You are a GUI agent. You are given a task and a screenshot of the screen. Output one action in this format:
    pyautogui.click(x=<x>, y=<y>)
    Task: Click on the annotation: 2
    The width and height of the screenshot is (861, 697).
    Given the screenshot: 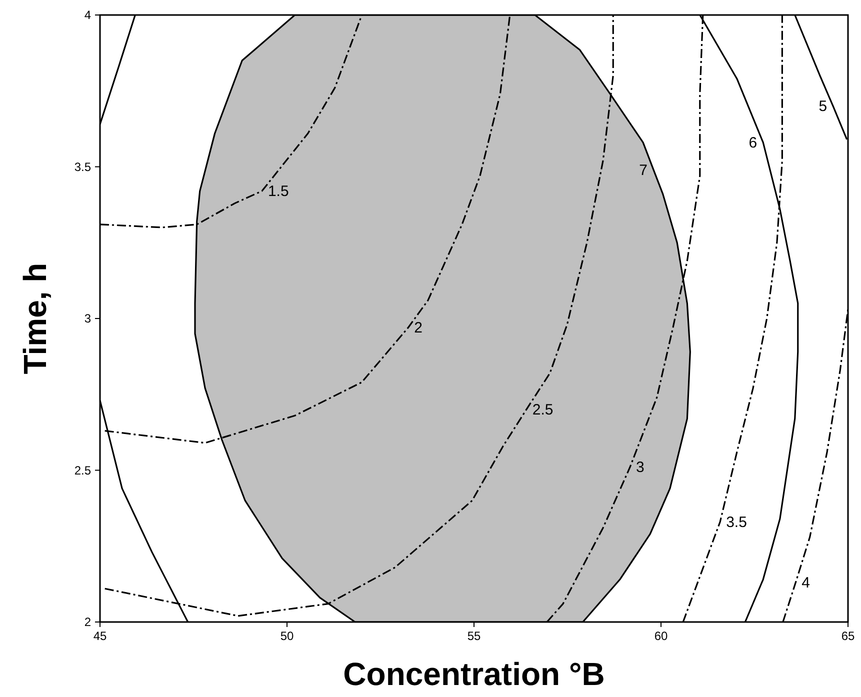 What is the action you would take?
    pyautogui.click(x=418, y=328)
    